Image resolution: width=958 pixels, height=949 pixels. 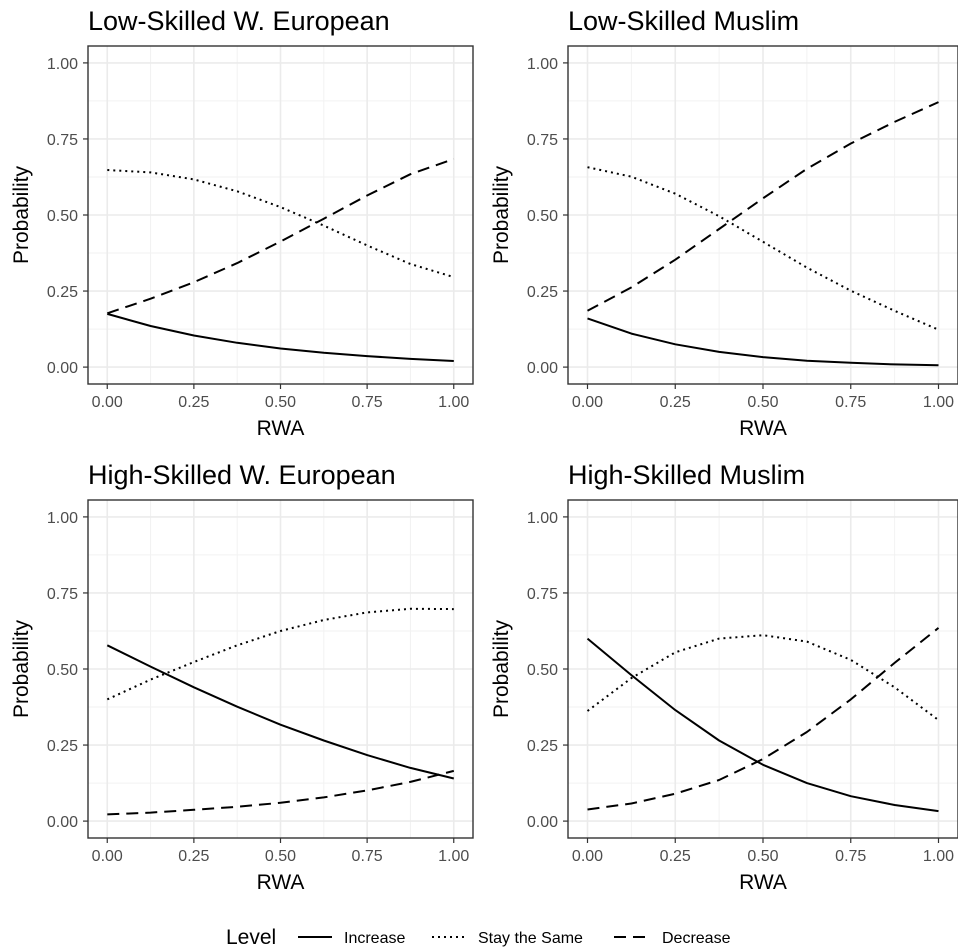 What do you see at coordinates (374, 938) in the screenshot?
I see `legend-label-increase: Increase` at bounding box center [374, 938].